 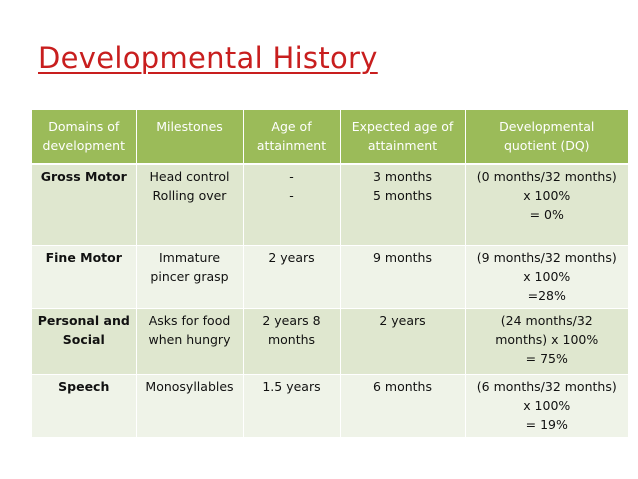 I want to click on age-line: 1.5 years, so click(x=291, y=386).